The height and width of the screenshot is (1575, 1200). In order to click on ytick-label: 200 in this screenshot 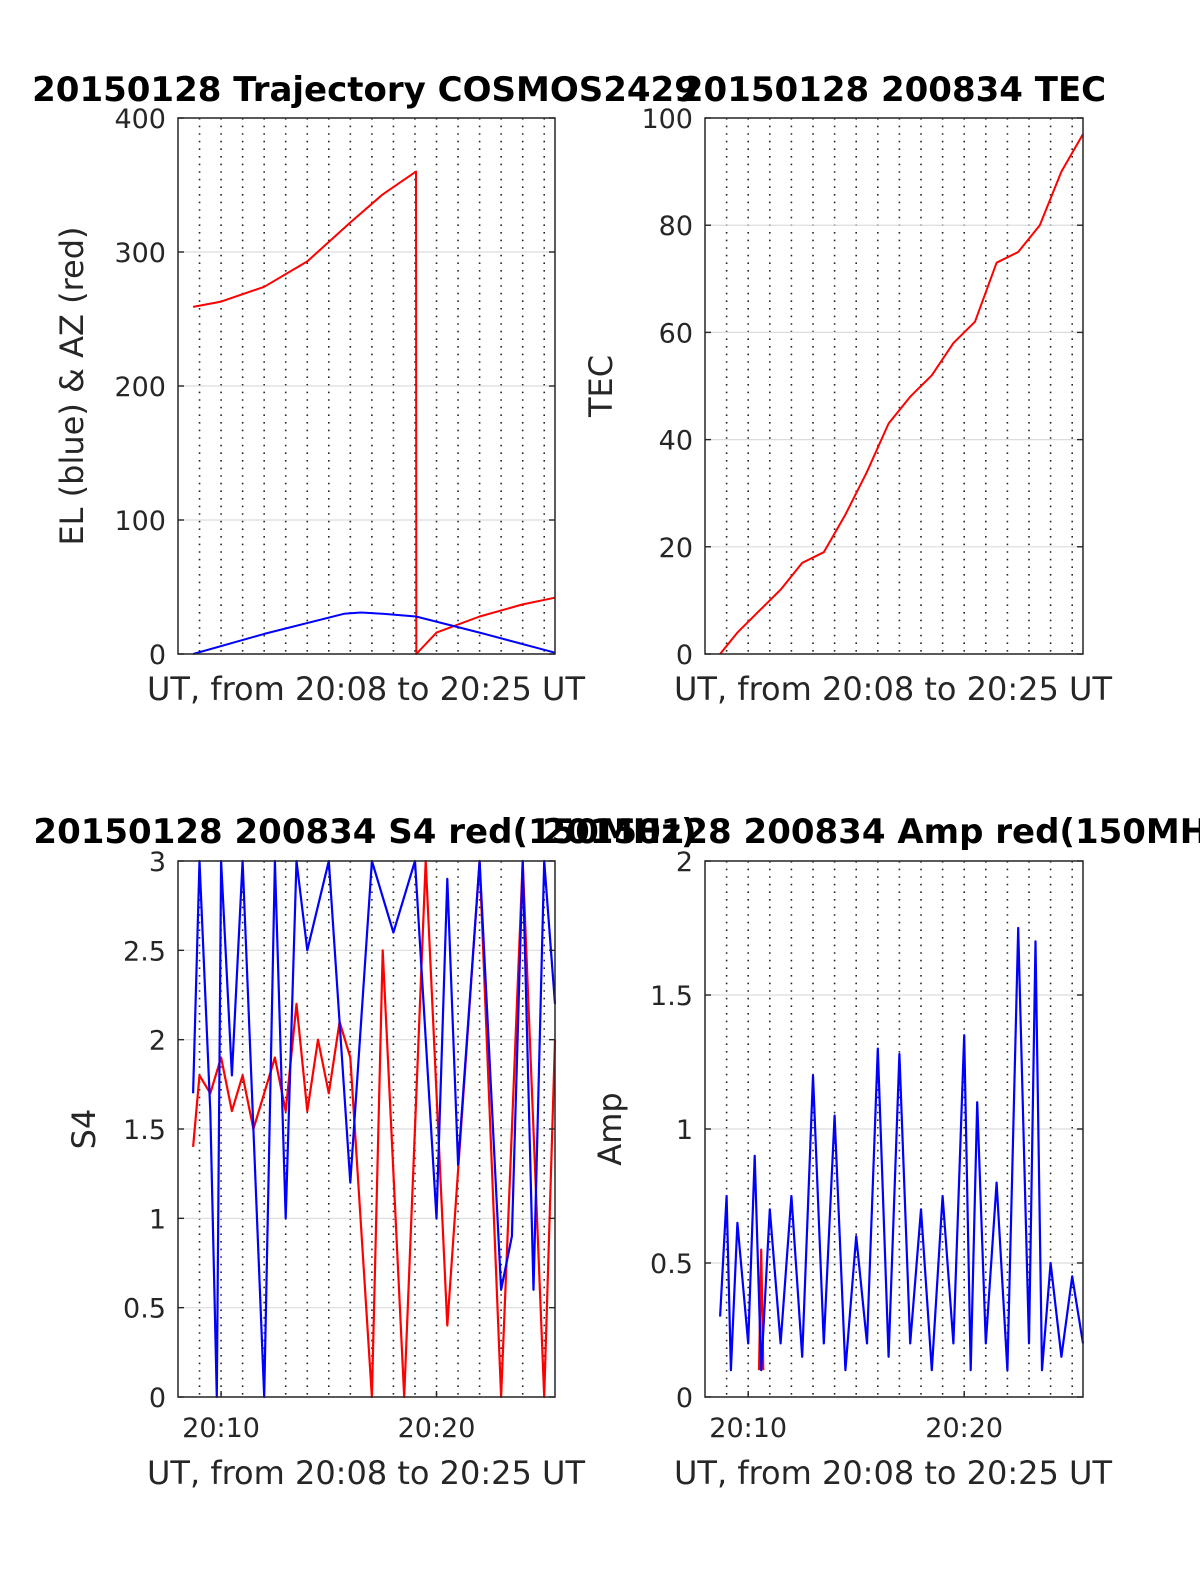, I will do `click(140, 387)`.